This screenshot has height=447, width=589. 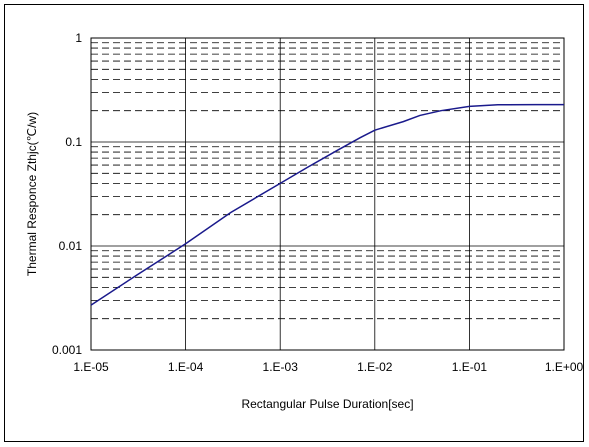 What do you see at coordinates (32, 194) in the screenshot?
I see `y-axis-label: Thermal Responce Zthjc(℃/w)` at bounding box center [32, 194].